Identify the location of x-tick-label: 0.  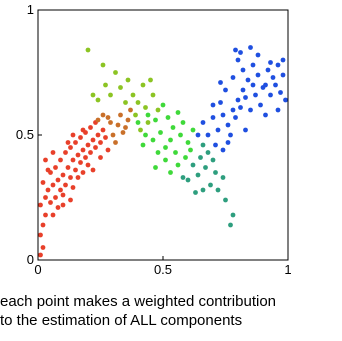
(37, 269).